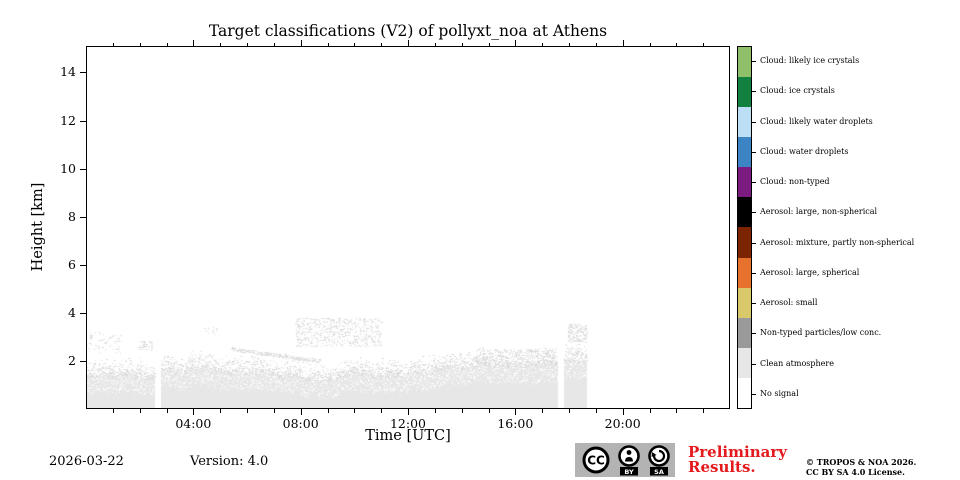 The width and height of the screenshot is (960, 480). I want to click on legend-colorbar, so click(744, 227).